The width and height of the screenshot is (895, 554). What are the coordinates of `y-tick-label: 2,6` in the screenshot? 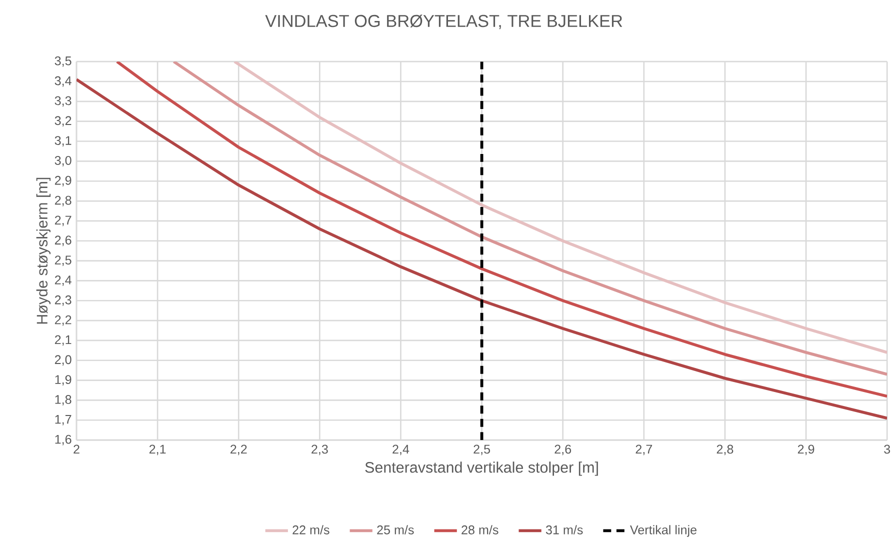 It's located at (63, 241).